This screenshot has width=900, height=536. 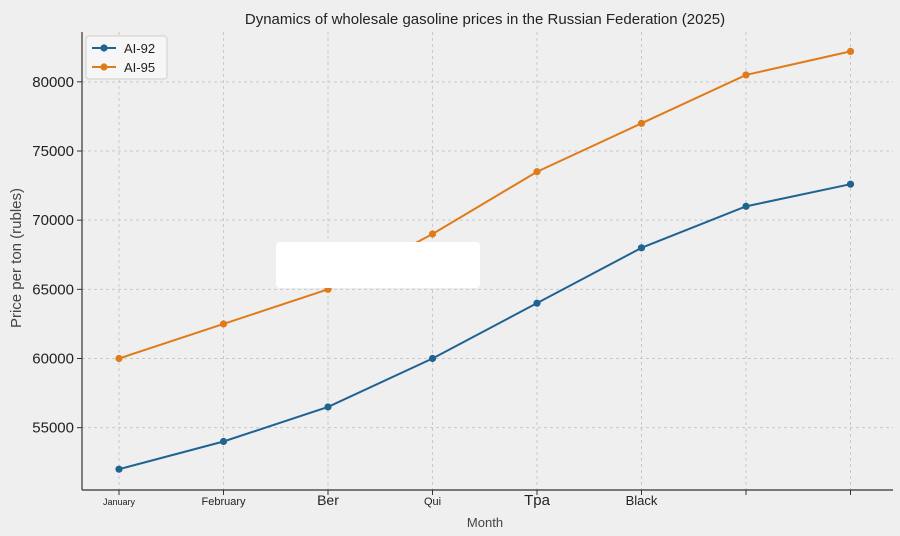 What do you see at coordinates (57, 255) in the screenshot?
I see `y-ticks: 55000 60000 65000 70000 75000 80000` at bounding box center [57, 255].